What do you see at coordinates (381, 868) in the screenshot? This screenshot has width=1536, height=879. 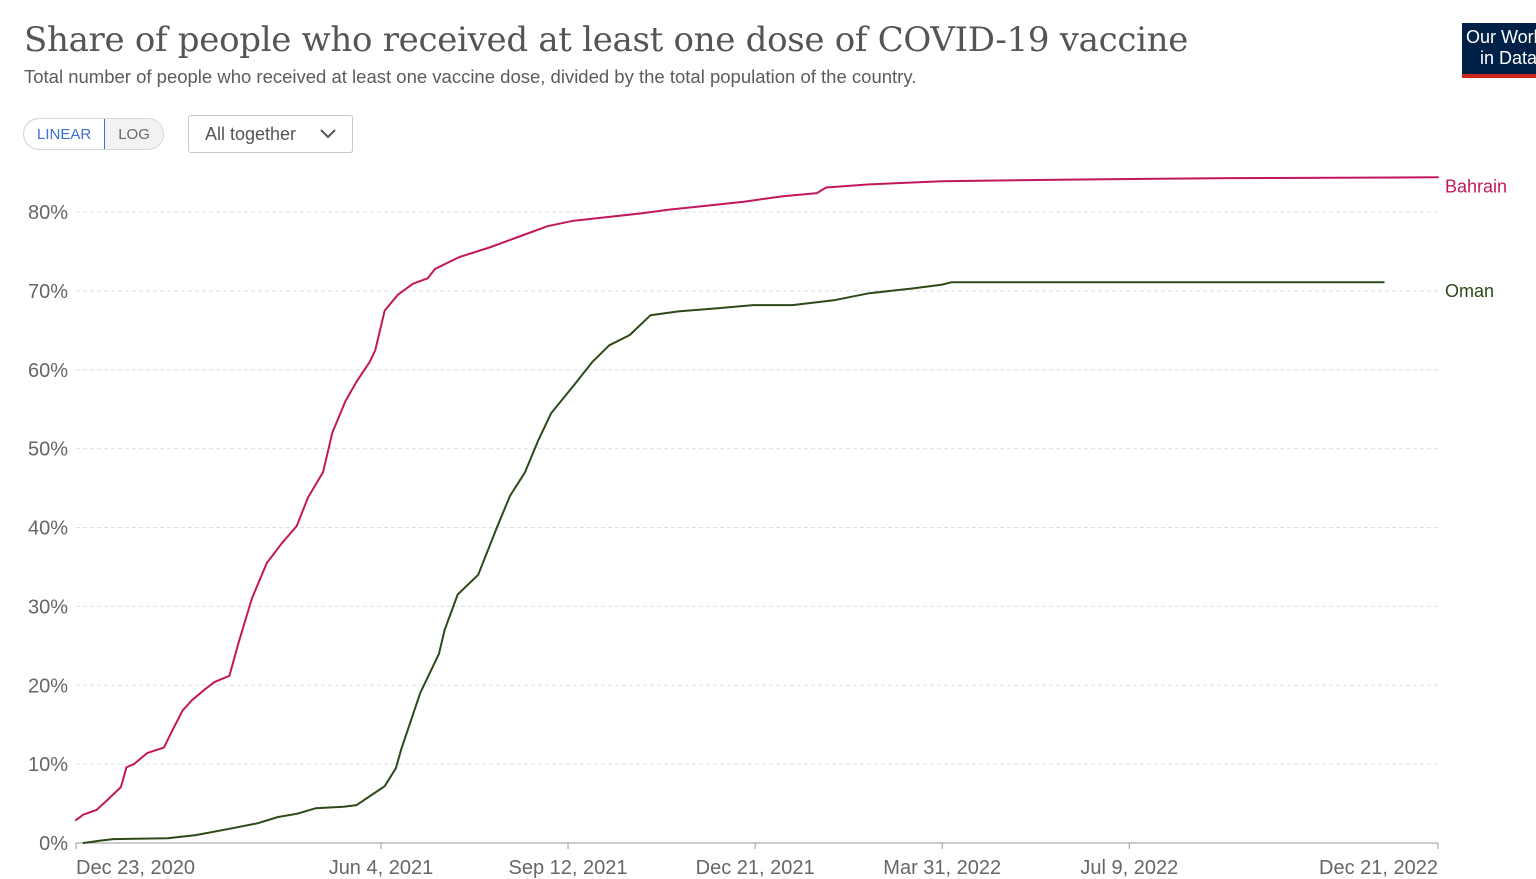 I see `x-tick-label: Jun 4, 2021` at bounding box center [381, 868].